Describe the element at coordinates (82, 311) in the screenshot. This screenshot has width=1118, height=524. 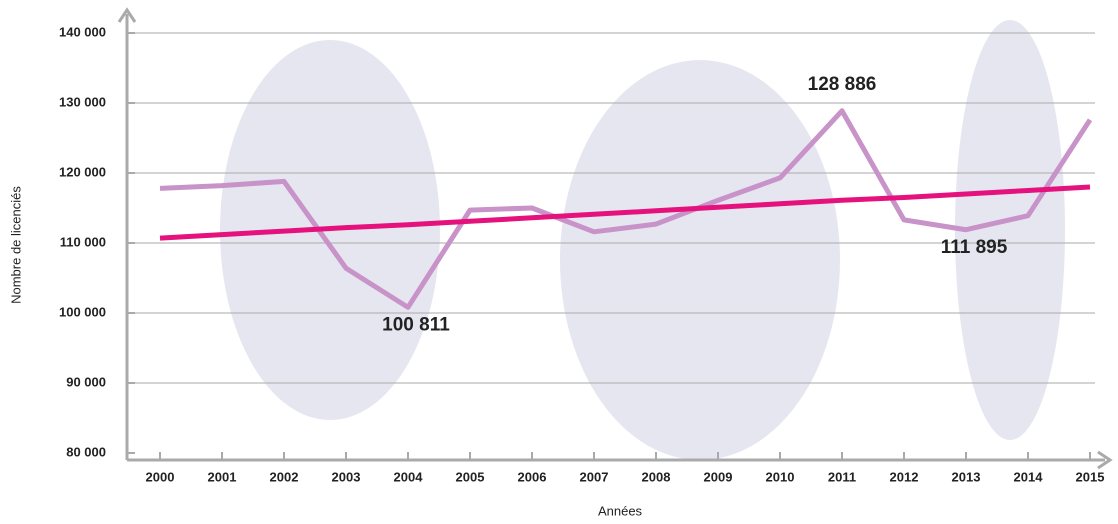
I see `y-tick-label: 100 000` at that location.